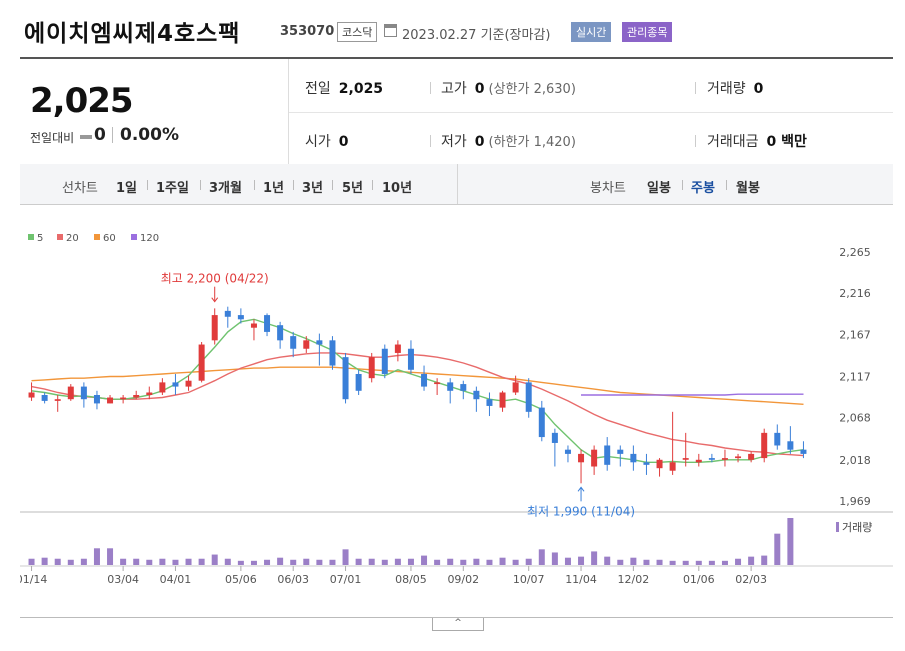 This screenshot has width=905, height=651. Describe the element at coordinates (591, 32) in the screenshot. I see `realtime-button: 실시간` at that location.